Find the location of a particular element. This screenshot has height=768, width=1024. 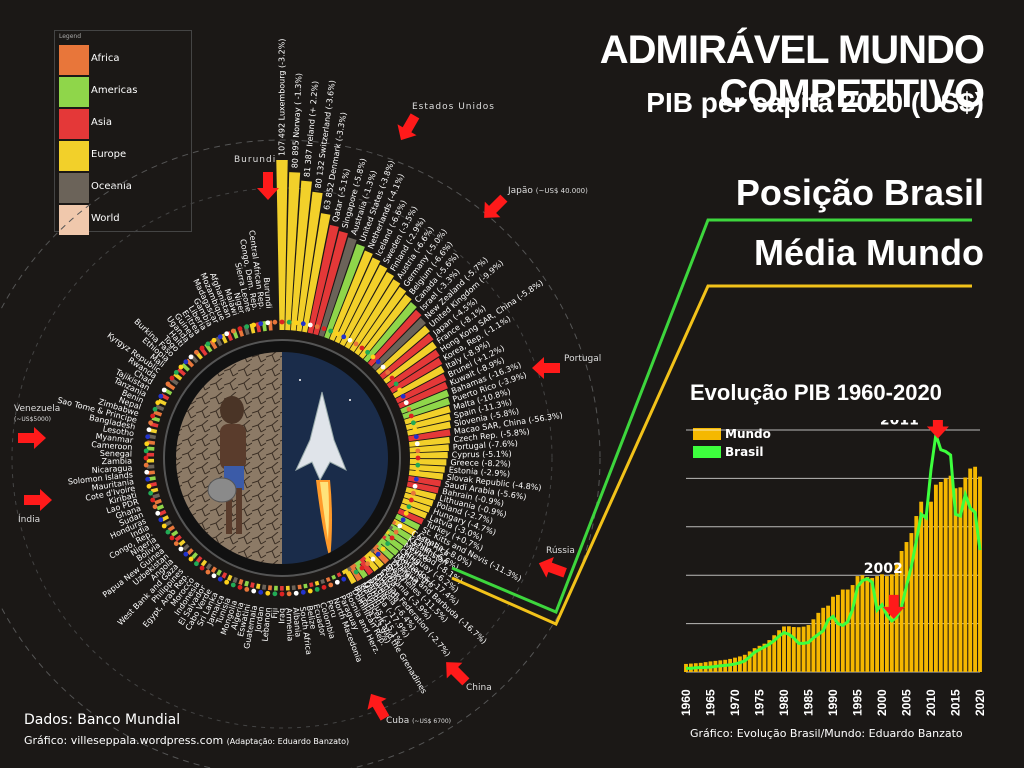

x-tick-label: 2020 is located at coordinates (980, 702).